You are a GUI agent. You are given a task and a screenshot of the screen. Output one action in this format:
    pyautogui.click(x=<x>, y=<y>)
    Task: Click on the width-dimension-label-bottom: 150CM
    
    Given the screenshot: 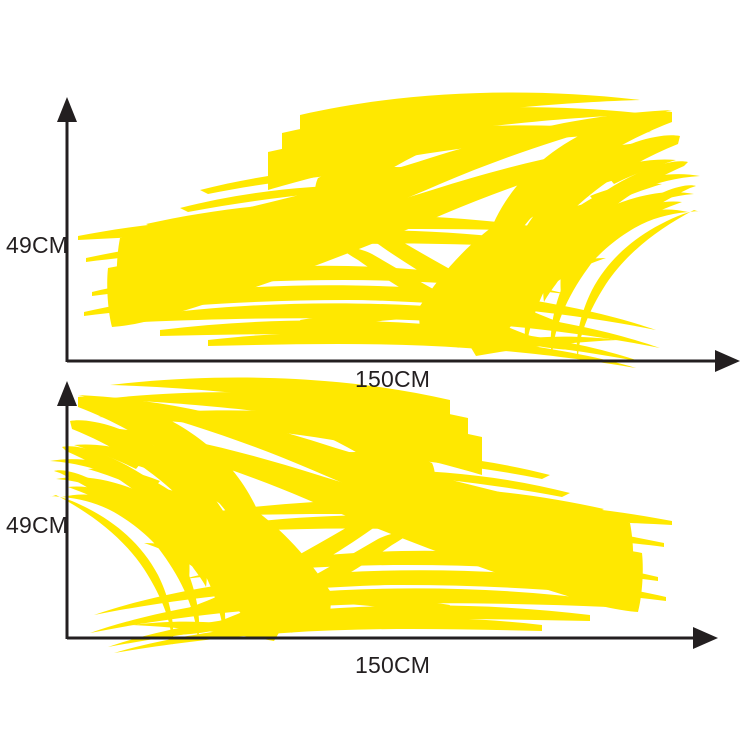 What is the action you would take?
    pyautogui.click(x=393, y=665)
    